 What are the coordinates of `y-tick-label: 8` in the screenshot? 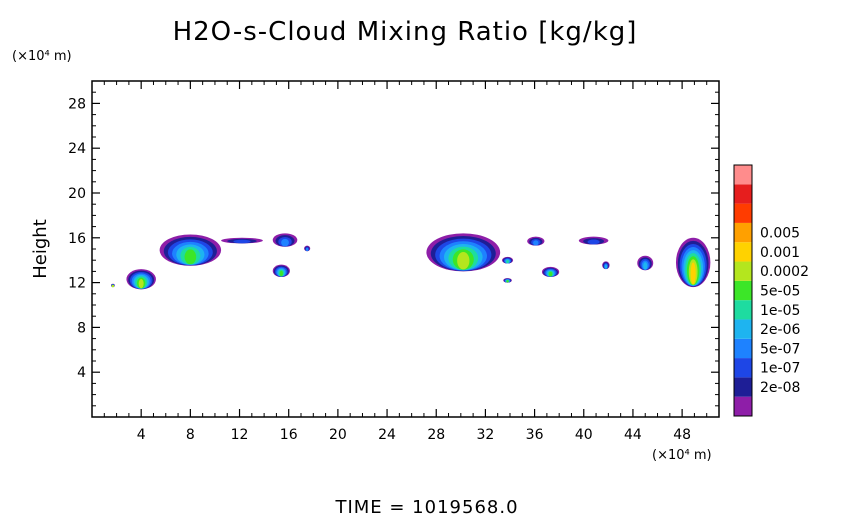 It's located at (81, 328).